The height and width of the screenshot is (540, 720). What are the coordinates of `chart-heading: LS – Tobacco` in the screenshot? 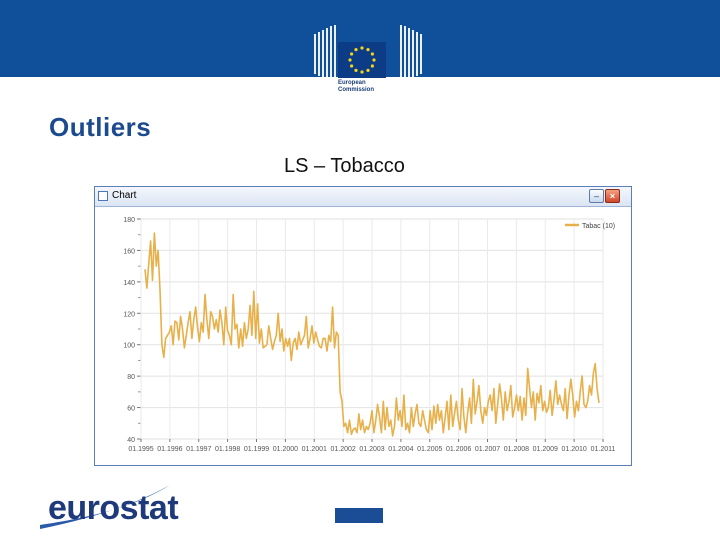 It's located at (344, 166).